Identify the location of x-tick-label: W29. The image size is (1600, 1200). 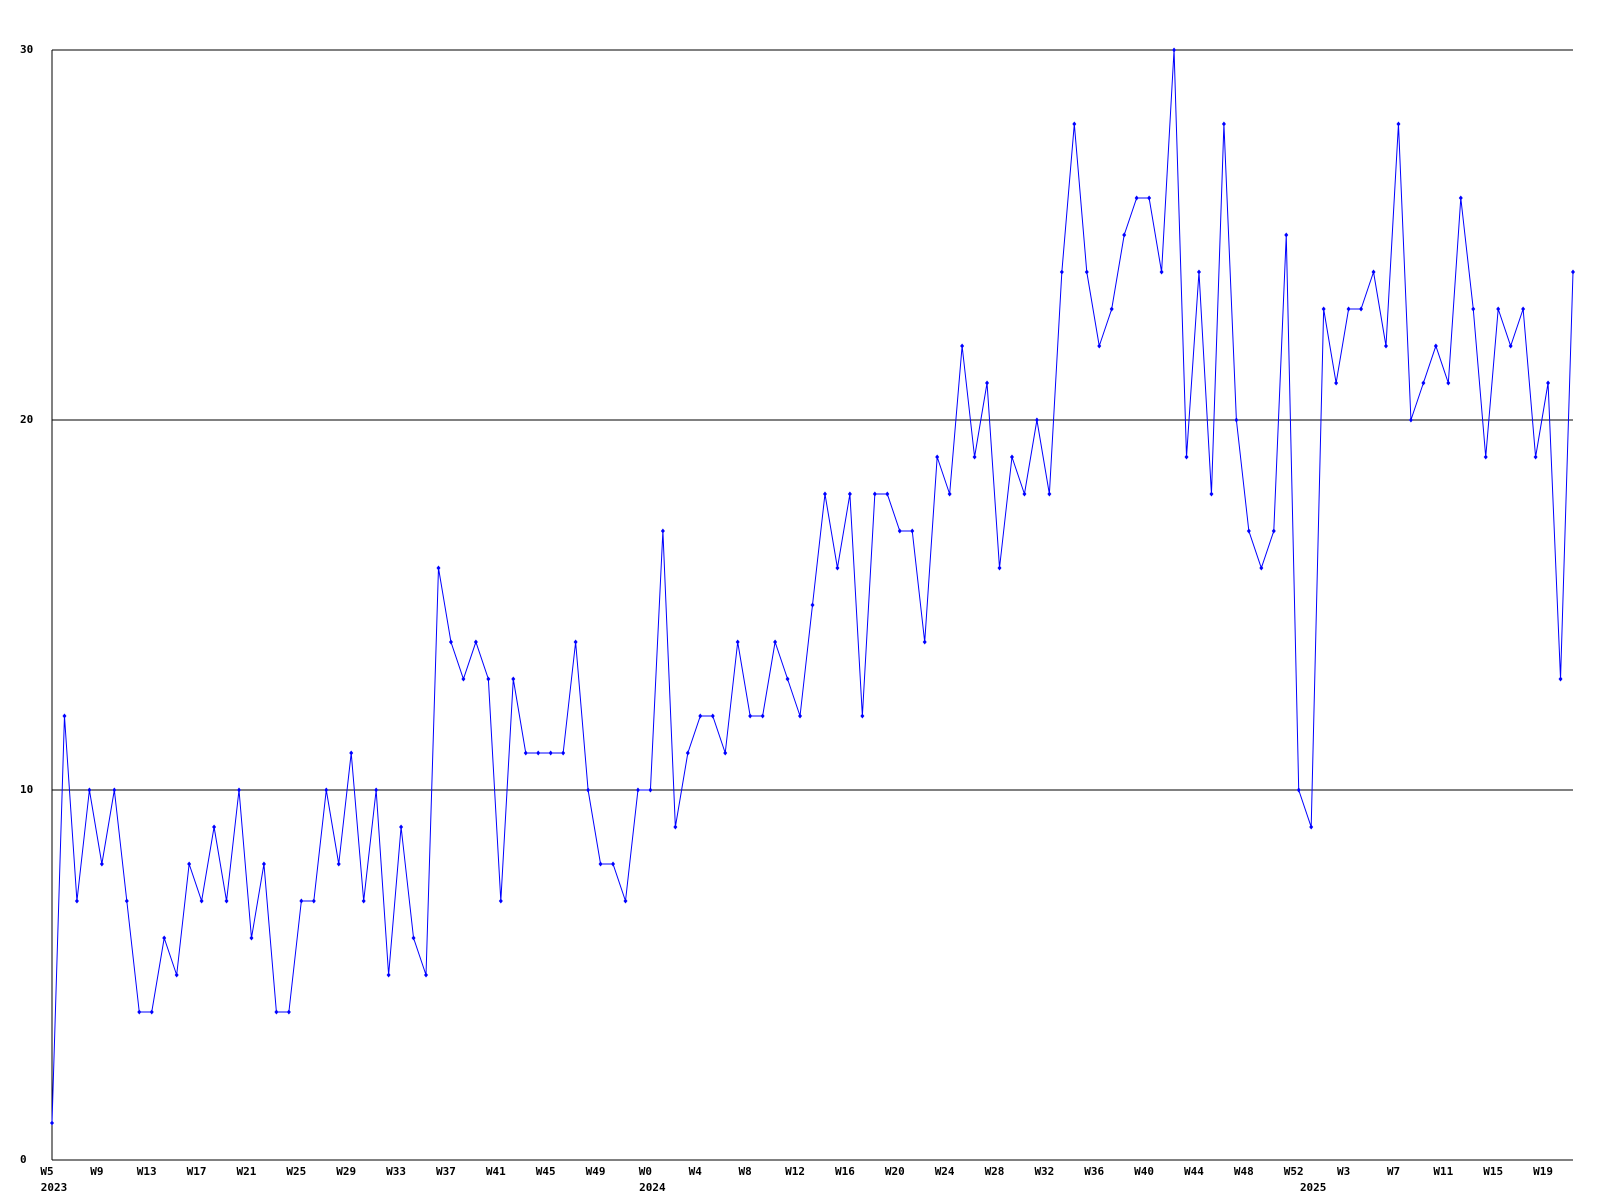
(346, 1171).